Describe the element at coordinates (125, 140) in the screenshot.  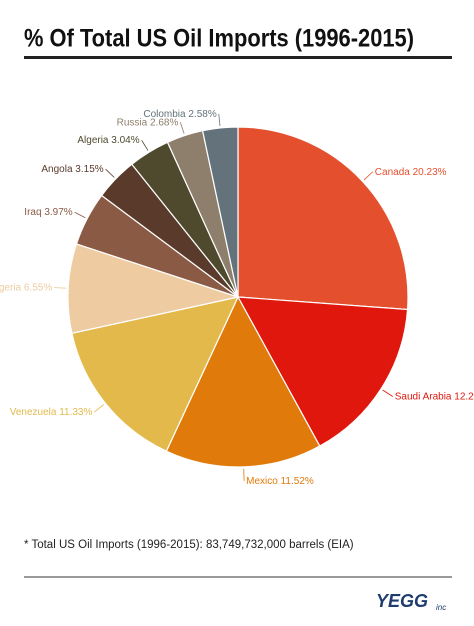
I see `slice-label-value: 3.04%` at that location.